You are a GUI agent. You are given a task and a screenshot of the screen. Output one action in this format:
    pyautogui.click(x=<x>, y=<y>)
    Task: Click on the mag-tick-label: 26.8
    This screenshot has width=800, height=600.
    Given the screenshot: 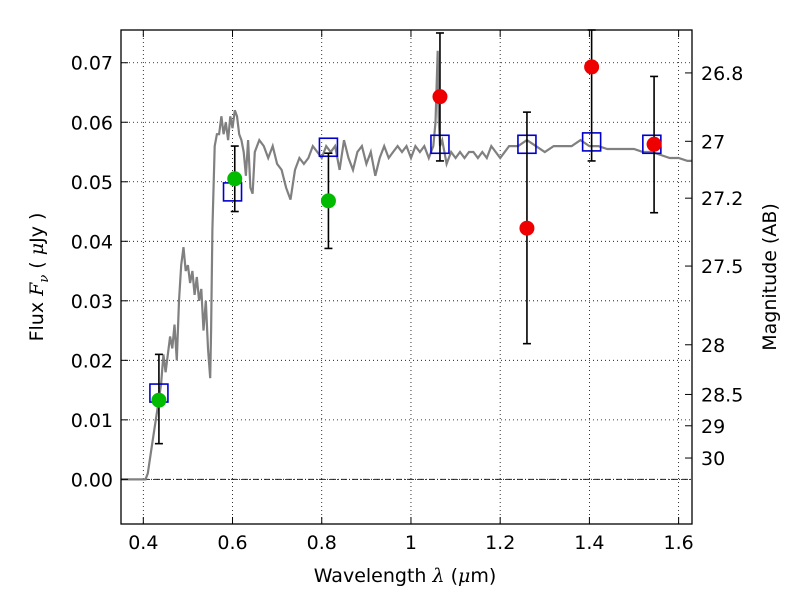 What is the action you would take?
    pyautogui.click(x=722, y=74)
    